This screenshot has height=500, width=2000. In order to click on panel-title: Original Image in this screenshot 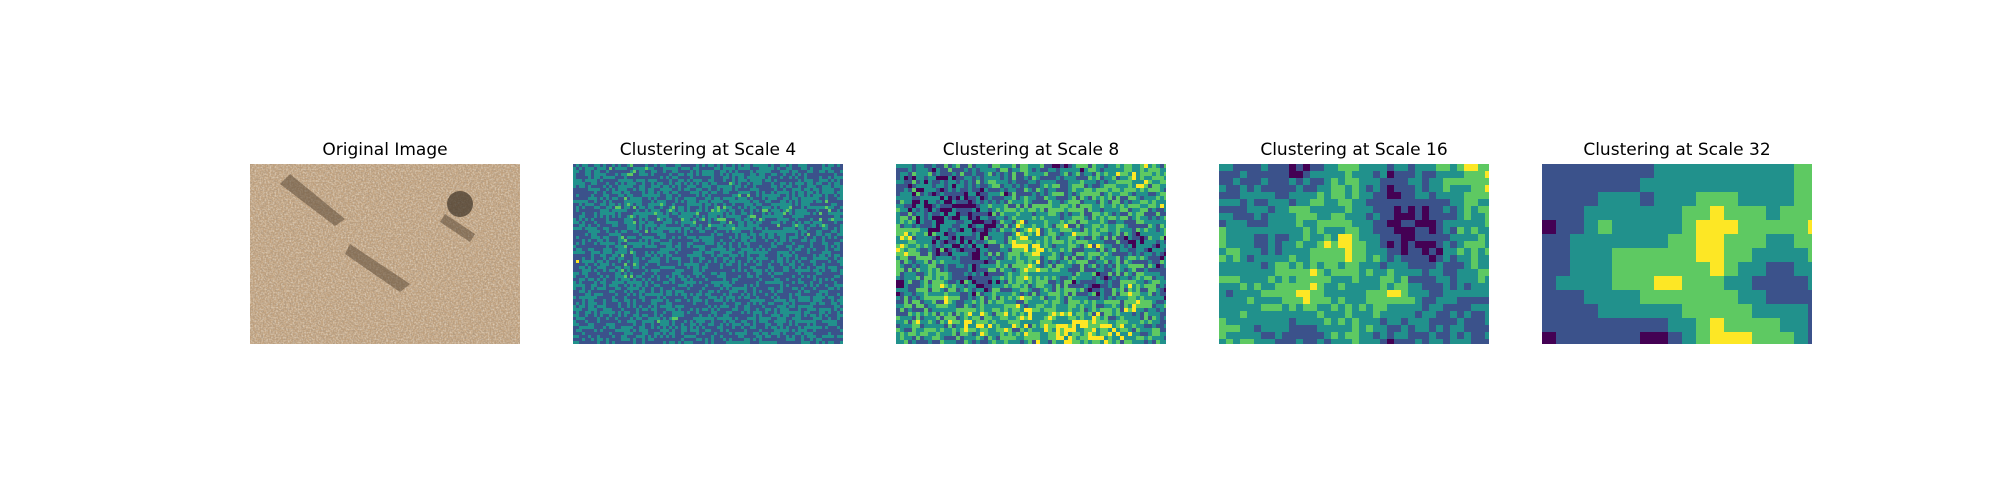, I will do `click(385, 150)`.